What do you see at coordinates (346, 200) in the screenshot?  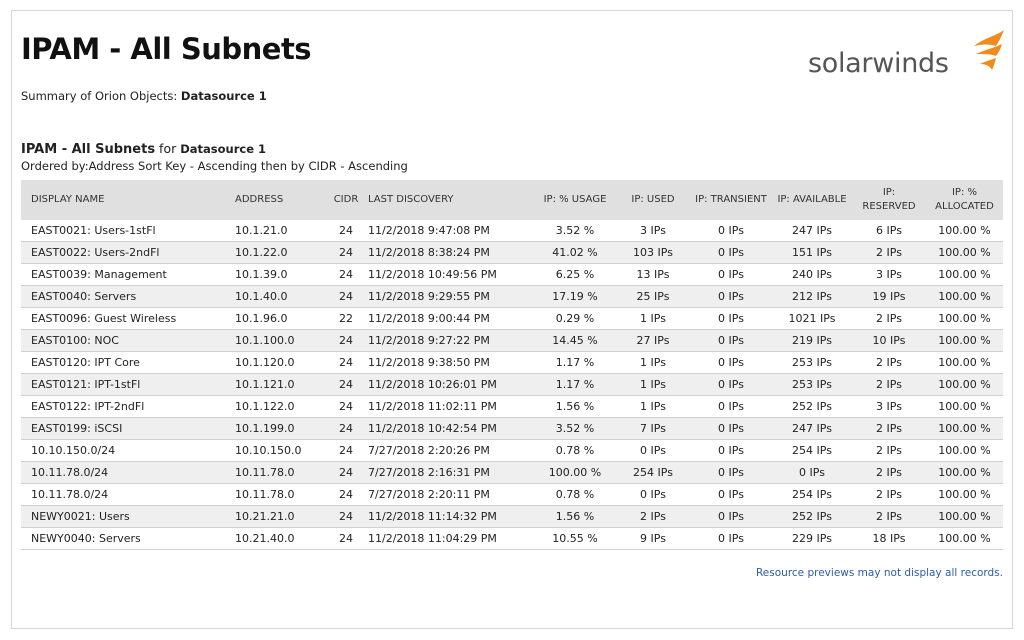 I see `column-header: CIDR` at bounding box center [346, 200].